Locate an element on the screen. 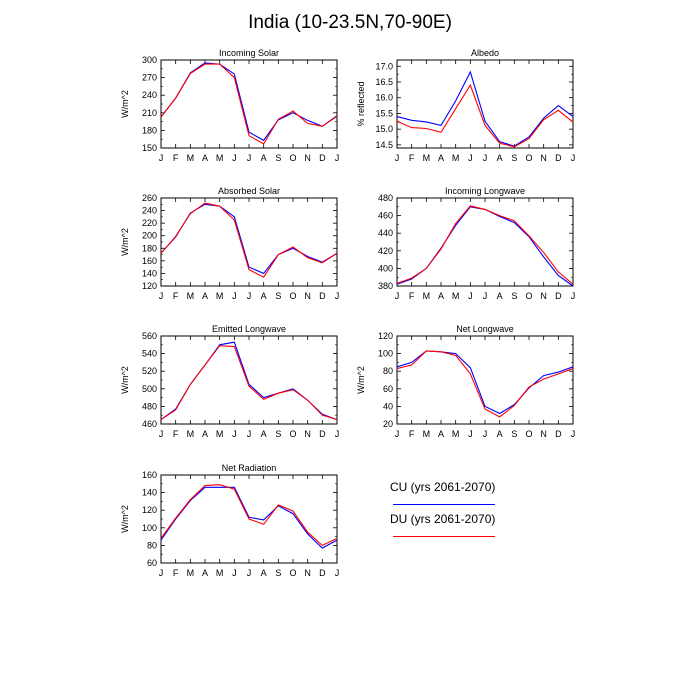  legend-cu-label: CU (yrs 2061-2070) is located at coordinates (443, 487).